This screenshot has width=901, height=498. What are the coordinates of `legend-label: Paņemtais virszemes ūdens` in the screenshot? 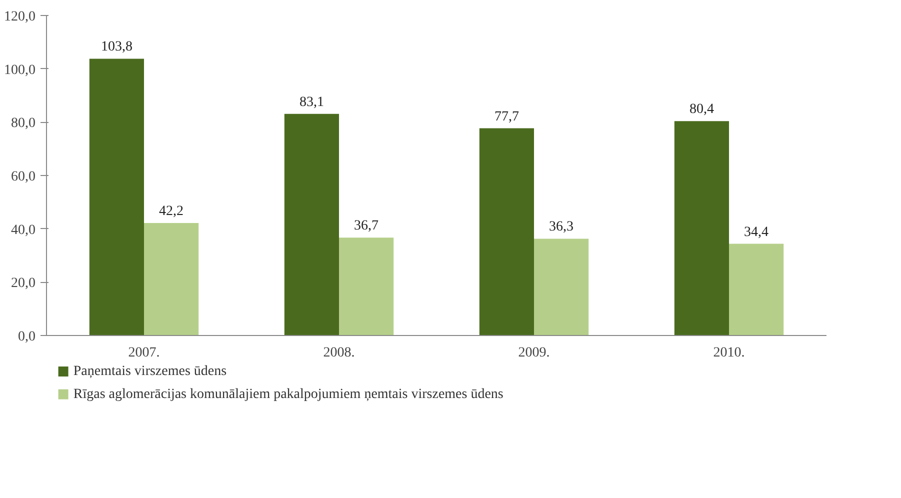 It's located at (150, 371).